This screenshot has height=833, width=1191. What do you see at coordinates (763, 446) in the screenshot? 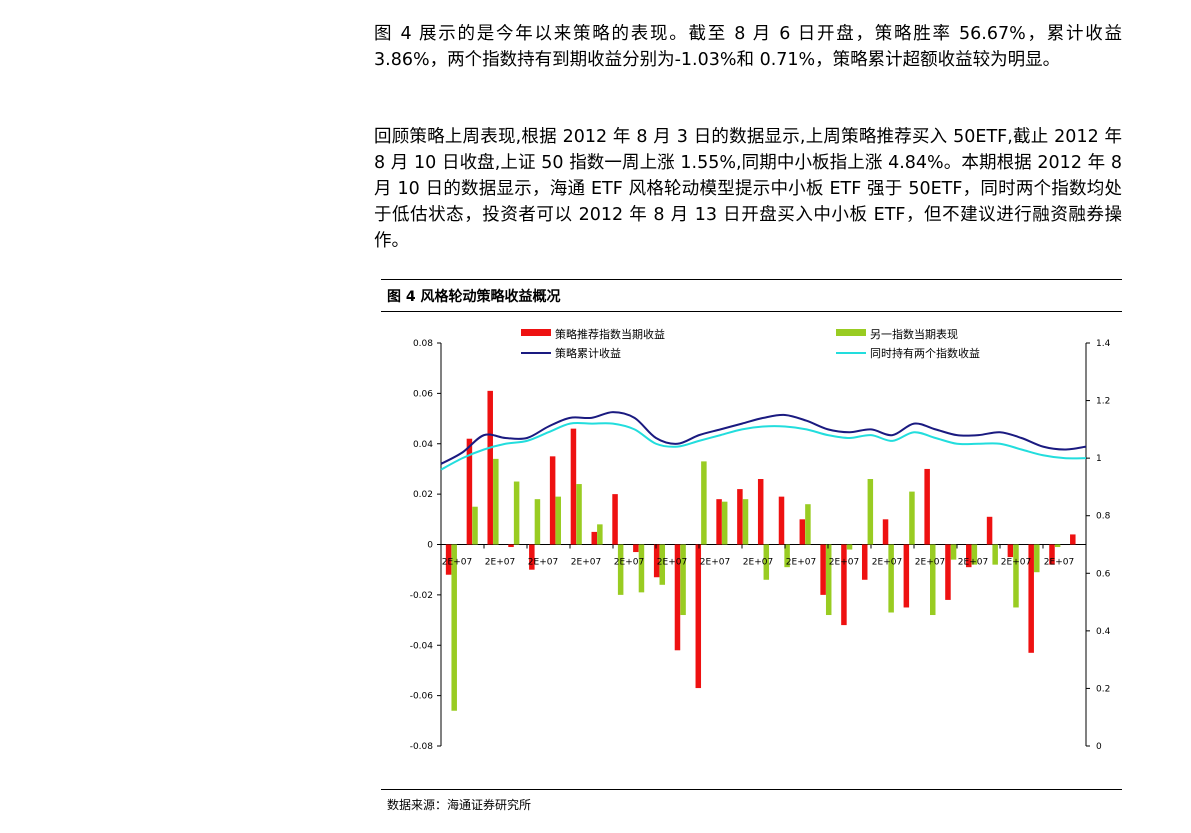
I see `both-indices-line` at bounding box center [763, 446].